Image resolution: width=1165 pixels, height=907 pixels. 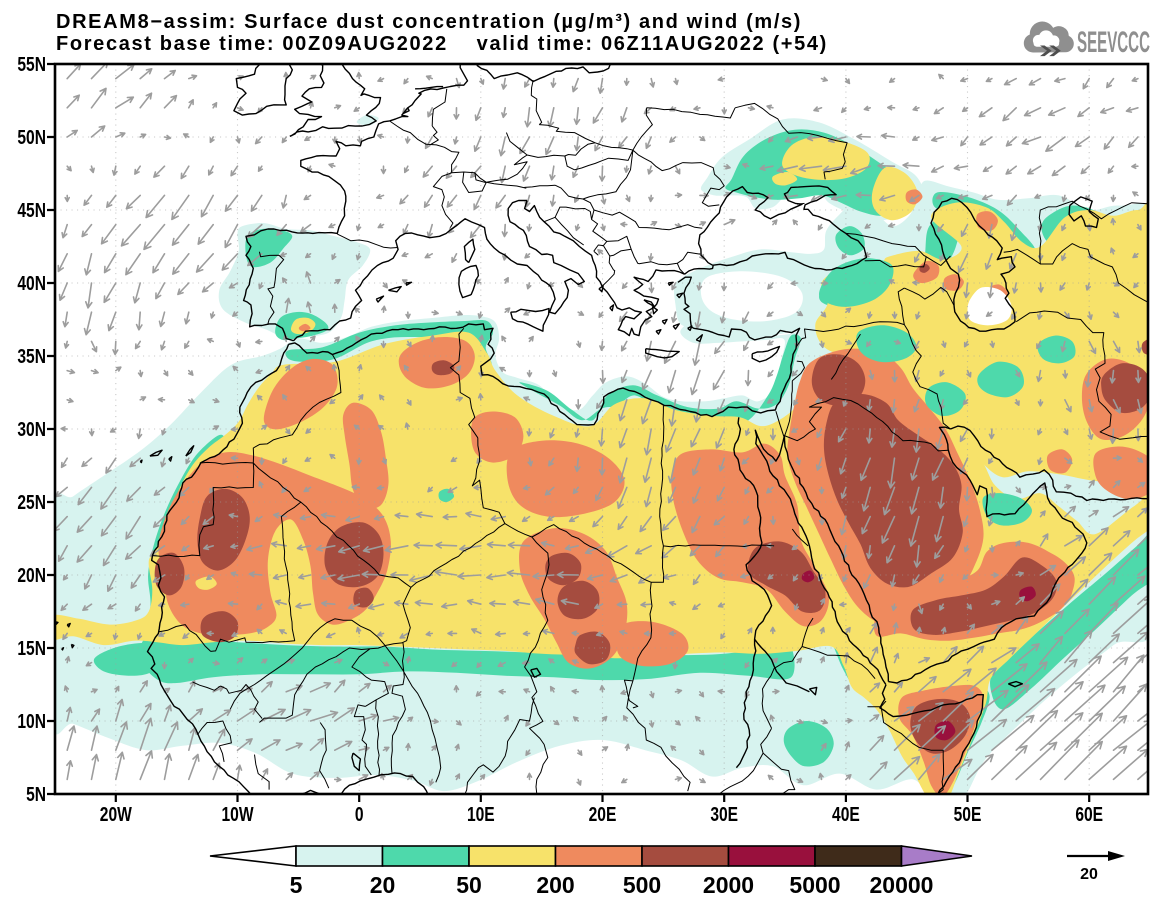 What do you see at coordinates (968, 814) in the screenshot?
I see `svg-text: 50E` at bounding box center [968, 814].